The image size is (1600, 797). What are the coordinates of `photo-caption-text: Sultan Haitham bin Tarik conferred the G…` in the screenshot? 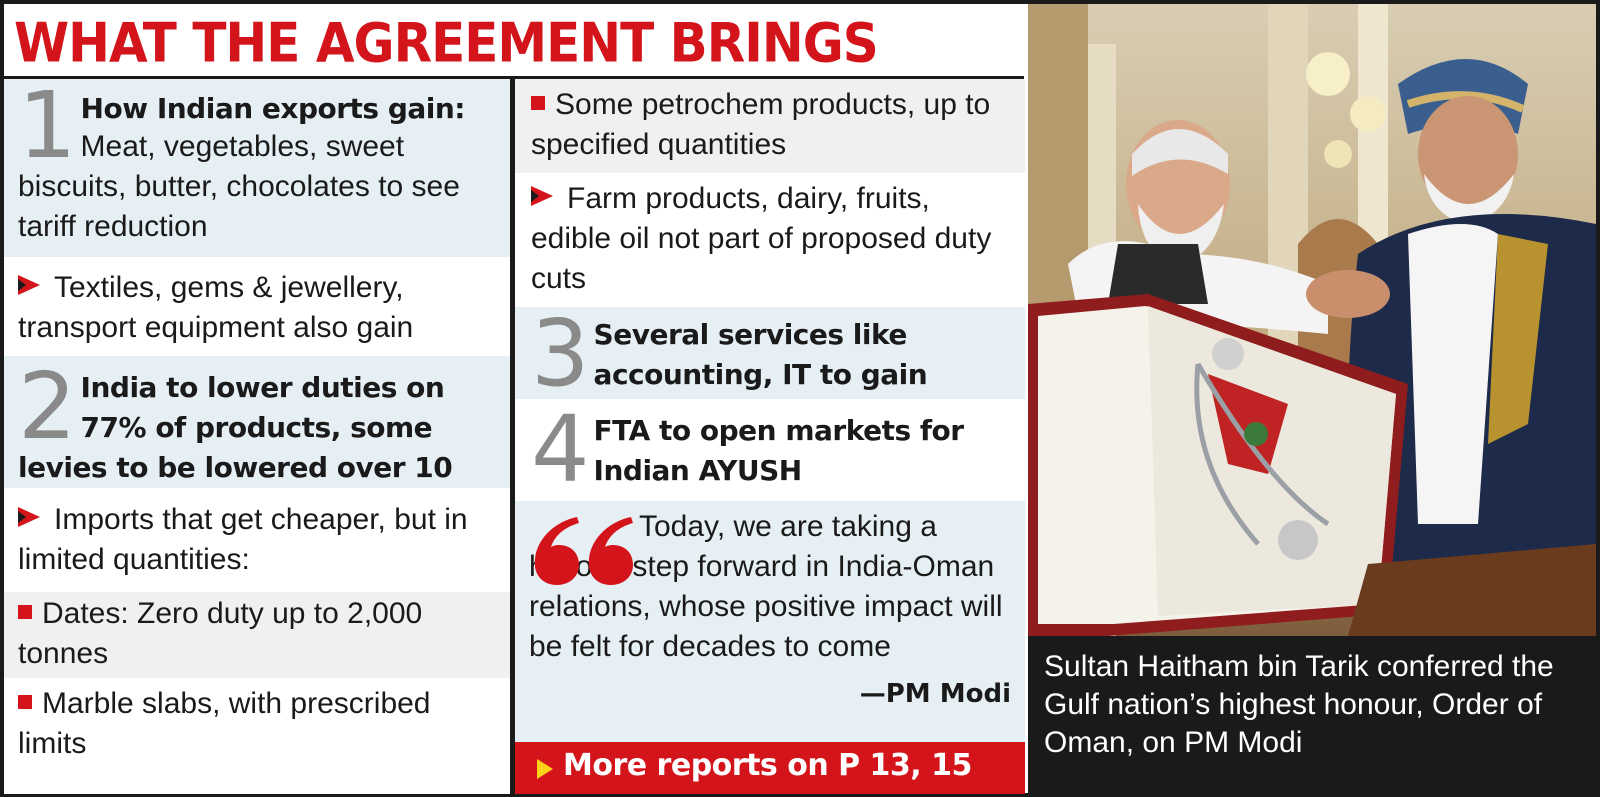 It's located at (1299, 704).